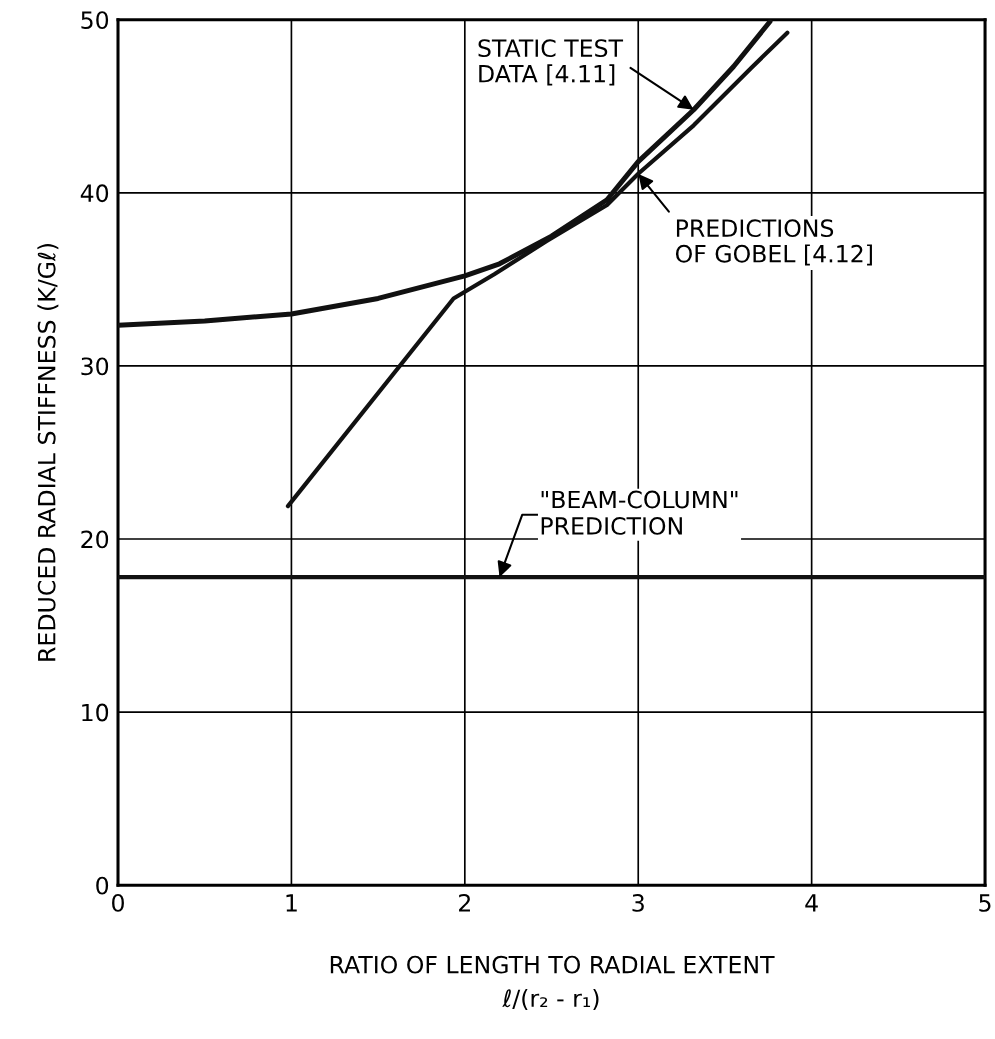 The width and height of the screenshot is (995, 1039). I want to click on ref-line-label: "BEAM-COLUMN" PREDICTION, so click(639, 512).